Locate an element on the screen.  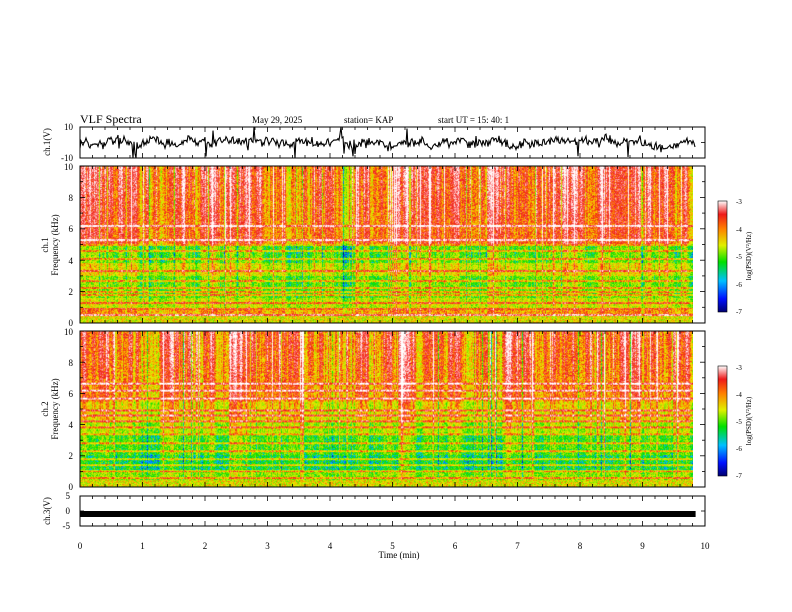
ch1spec-ytick-2: 2 is located at coordinates (71, 292).